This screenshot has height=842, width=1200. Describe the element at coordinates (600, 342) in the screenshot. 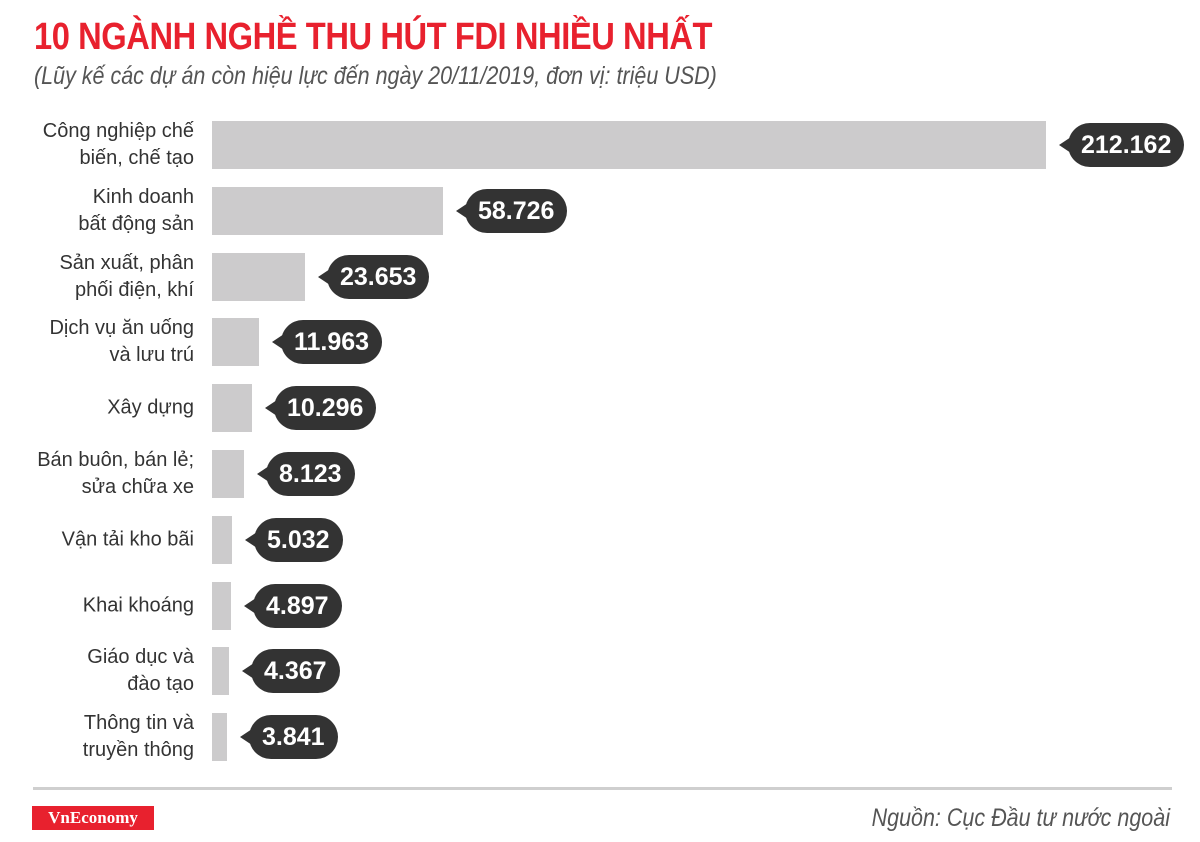

I see `bar-row: Dịch vụ ăn uống và lưu trú 11.963` at that location.